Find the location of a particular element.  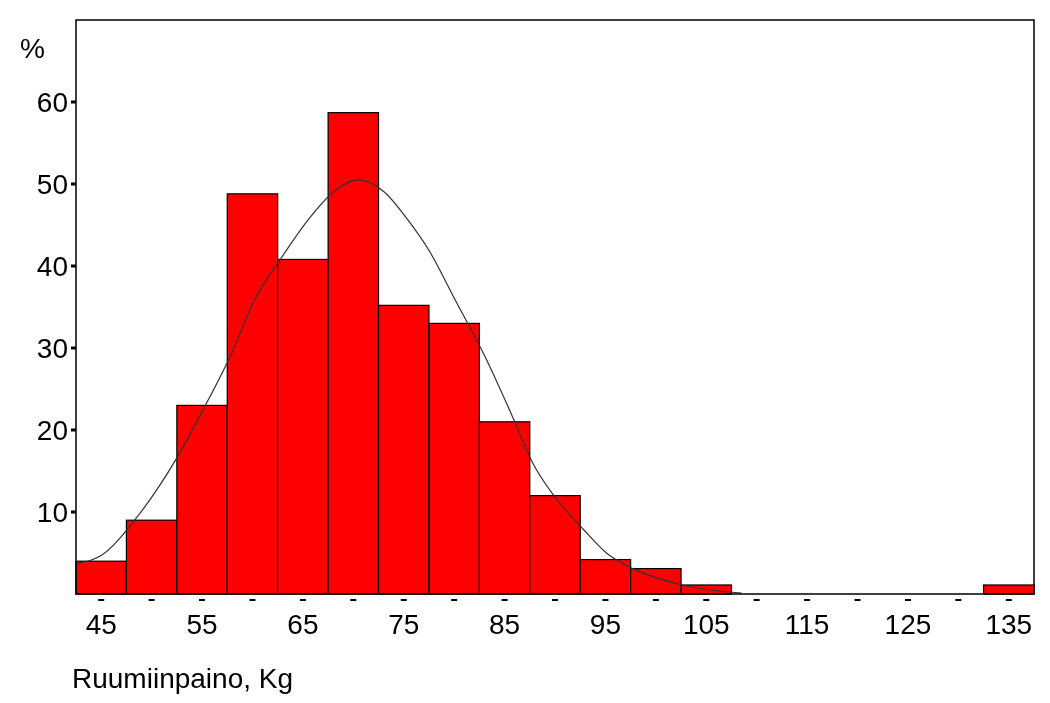

y-tick-label: 60 is located at coordinates (52, 102).